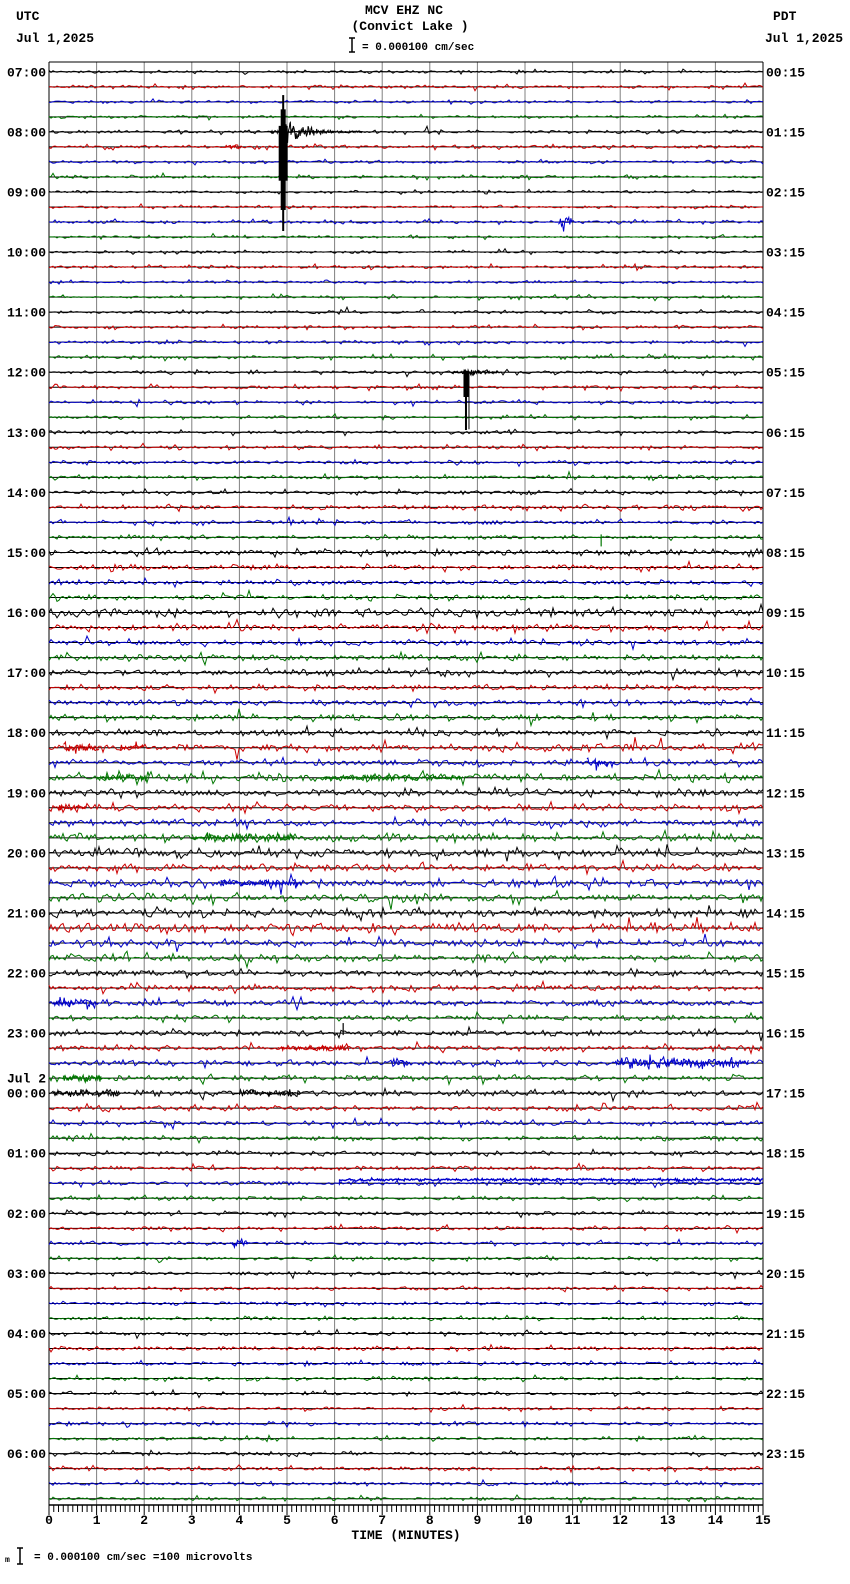 The width and height of the screenshot is (850, 1584). Describe the element at coordinates (26, 733) in the screenshot. I see `utc-hour-label: 18:00` at that location.